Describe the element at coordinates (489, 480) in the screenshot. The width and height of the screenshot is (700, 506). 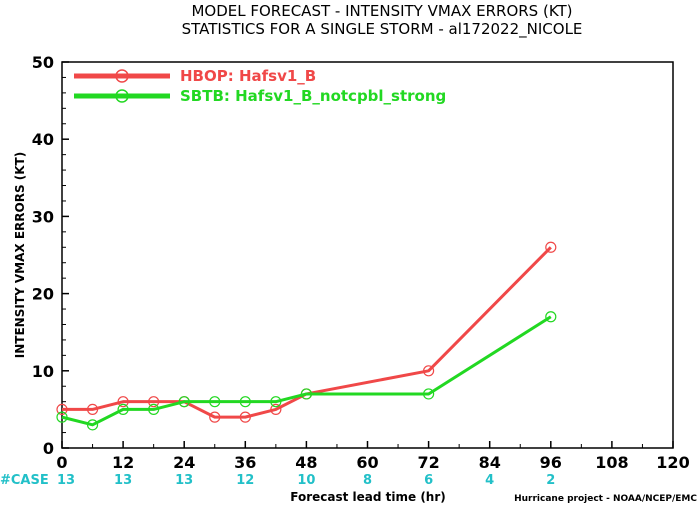
I see `case-count: 4` at that location.